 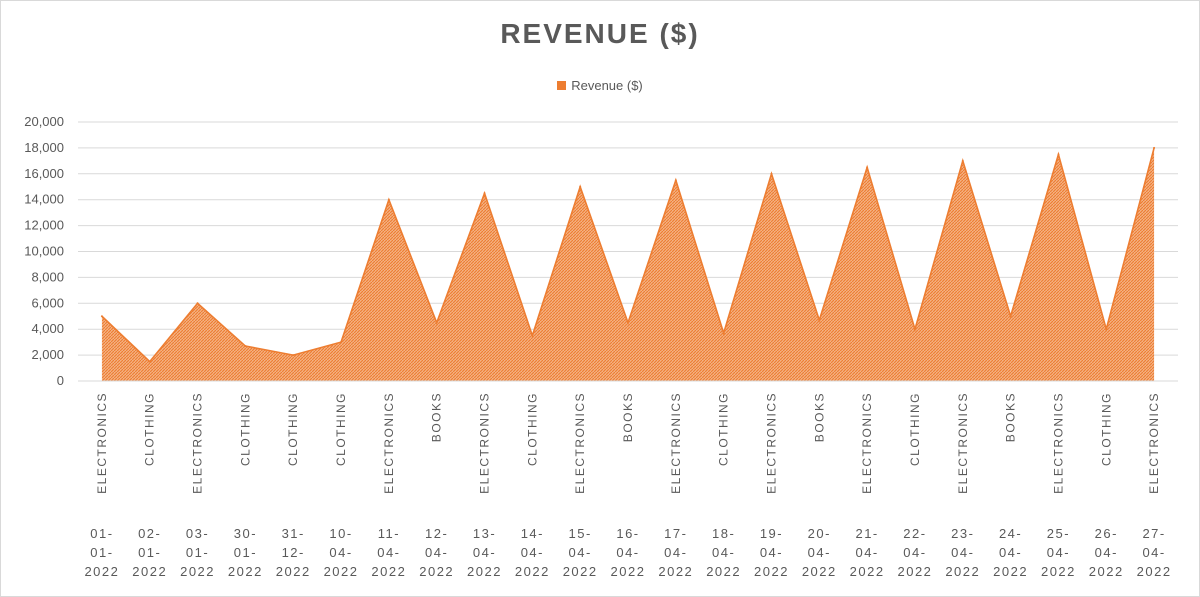 What do you see at coordinates (484, 533) in the screenshot?
I see `x-date-line: 13-` at bounding box center [484, 533].